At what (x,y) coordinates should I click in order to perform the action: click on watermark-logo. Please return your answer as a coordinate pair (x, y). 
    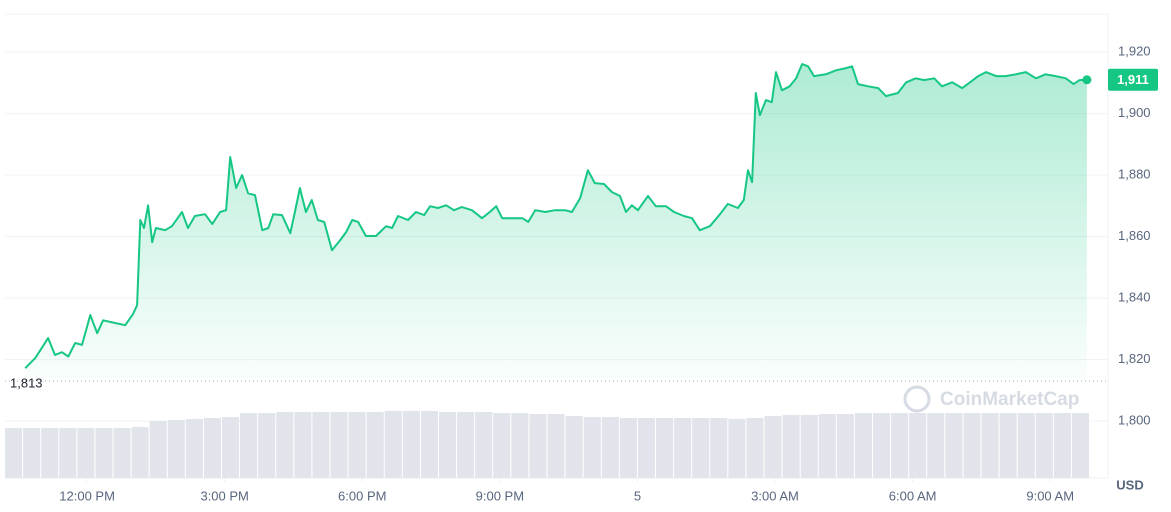
    Looking at the image, I should click on (917, 399).